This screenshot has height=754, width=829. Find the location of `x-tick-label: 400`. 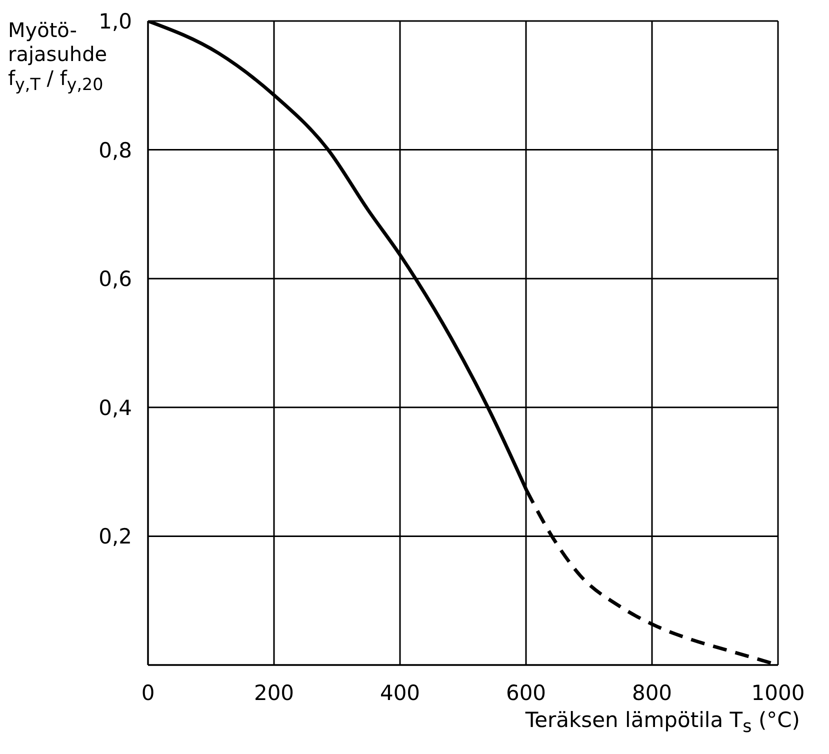

x-tick-label: 400 is located at coordinates (400, 692).